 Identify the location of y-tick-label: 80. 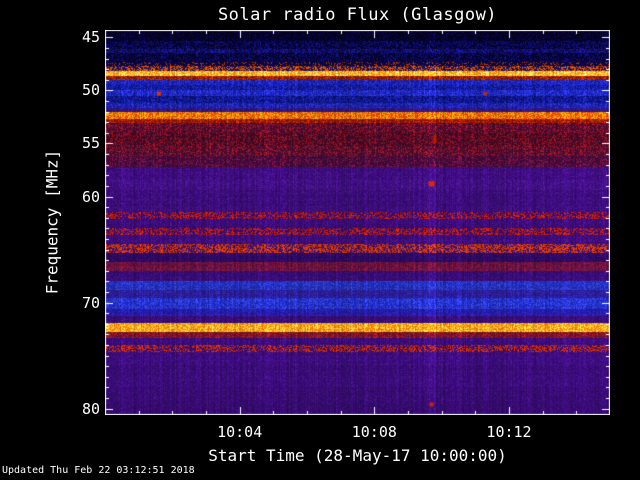
(90, 408).